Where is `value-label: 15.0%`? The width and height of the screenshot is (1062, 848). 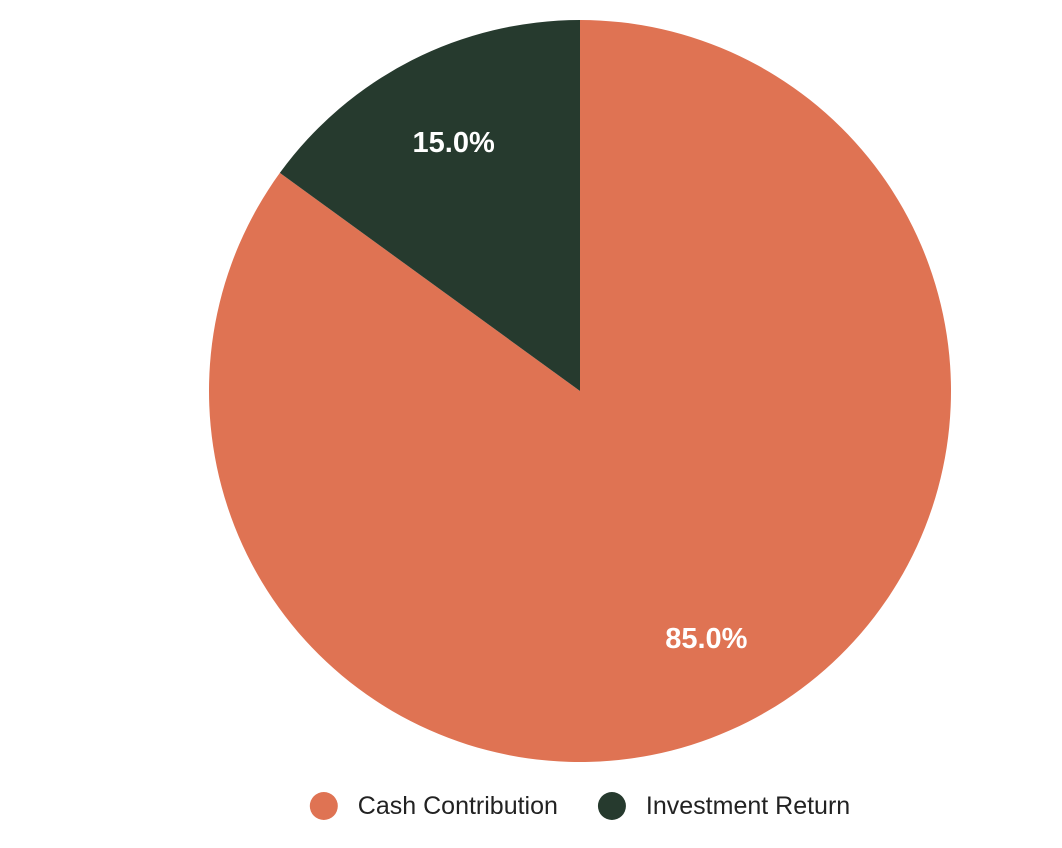
value-label: 15.0% is located at coordinates (454, 143).